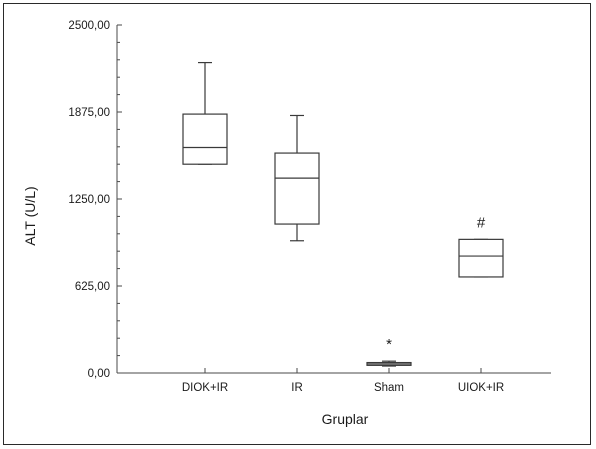 Image resolution: width=596 pixels, height=449 pixels. Describe the element at coordinates (89, 200) in the screenshot. I see `y-tick-label: 1250,00` at that location.